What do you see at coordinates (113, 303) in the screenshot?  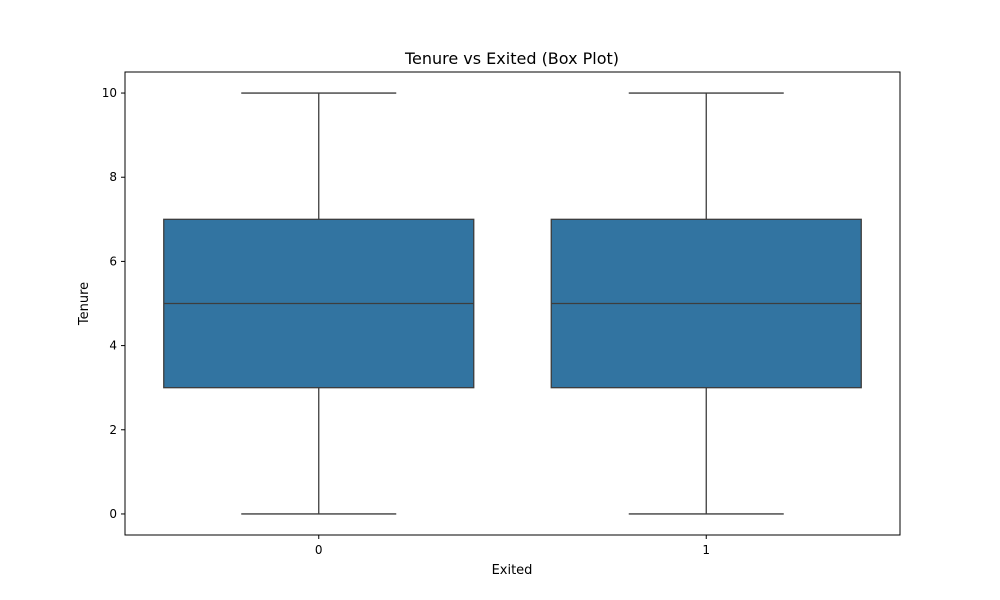 I see `y-axis: 0 2 4 6 8 10` at bounding box center [113, 303].